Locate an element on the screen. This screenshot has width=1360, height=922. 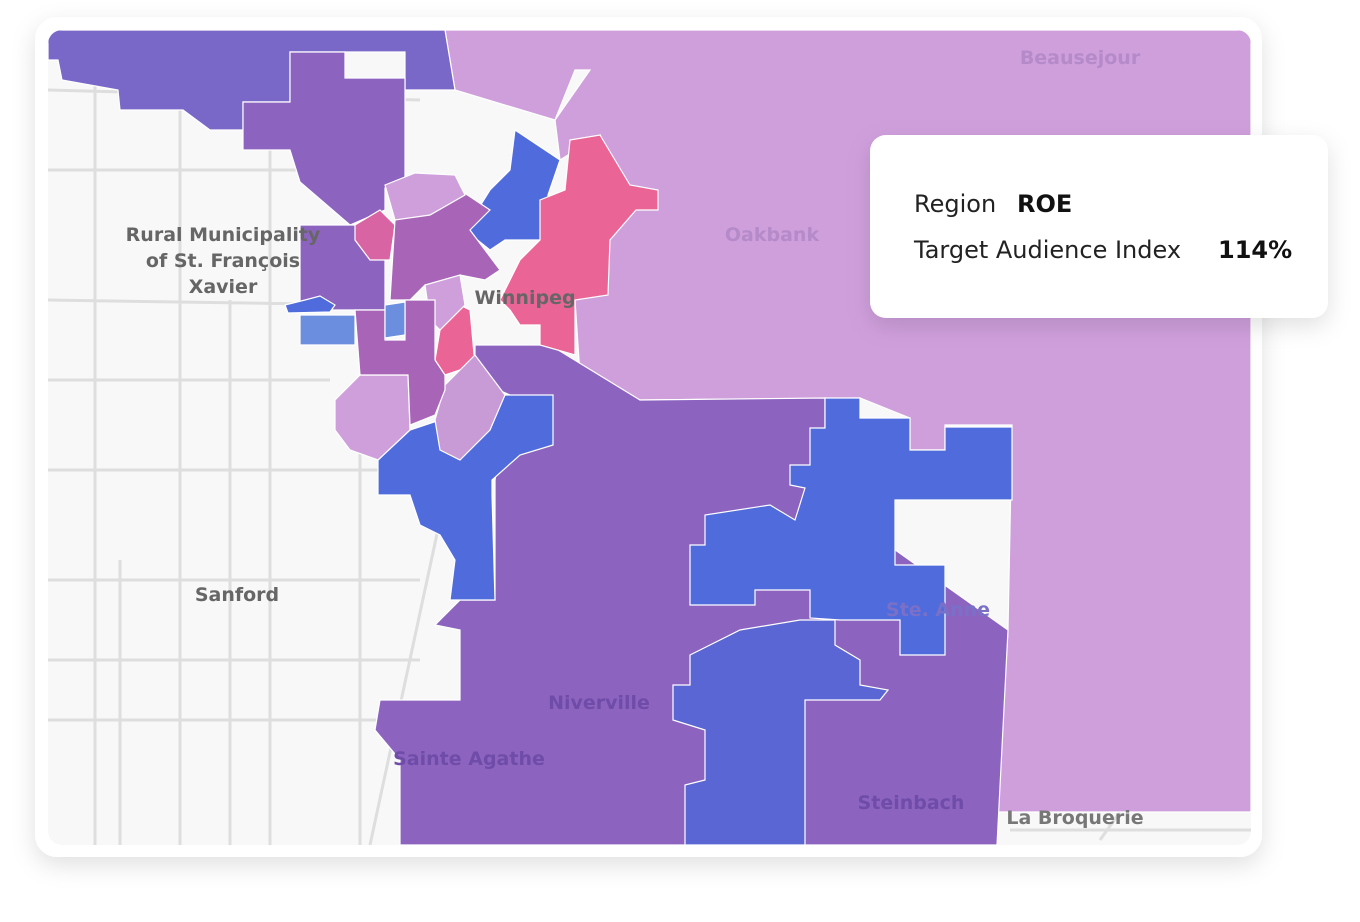
place-label: Winnipeg is located at coordinates (524, 298).